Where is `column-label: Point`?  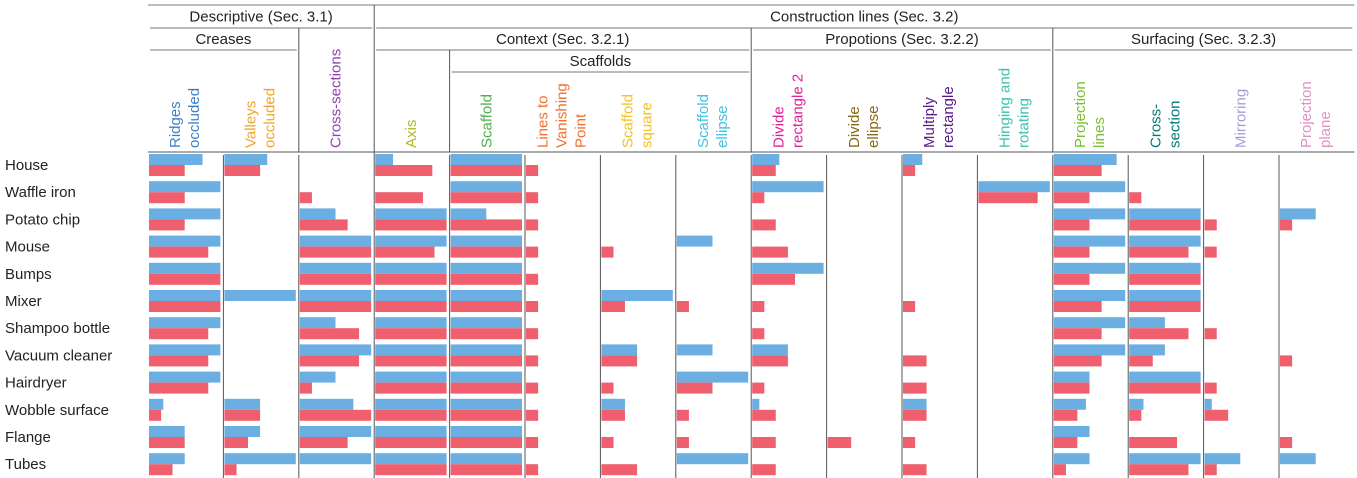
column-label: Point is located at coordinates (581, 130).